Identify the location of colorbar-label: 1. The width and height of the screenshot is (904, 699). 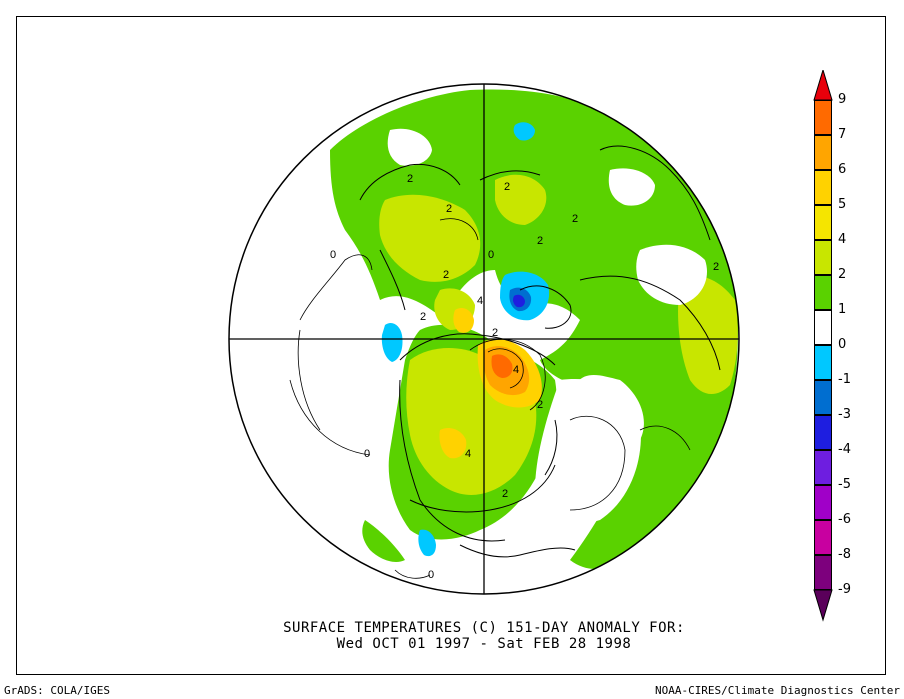
(842, 309).